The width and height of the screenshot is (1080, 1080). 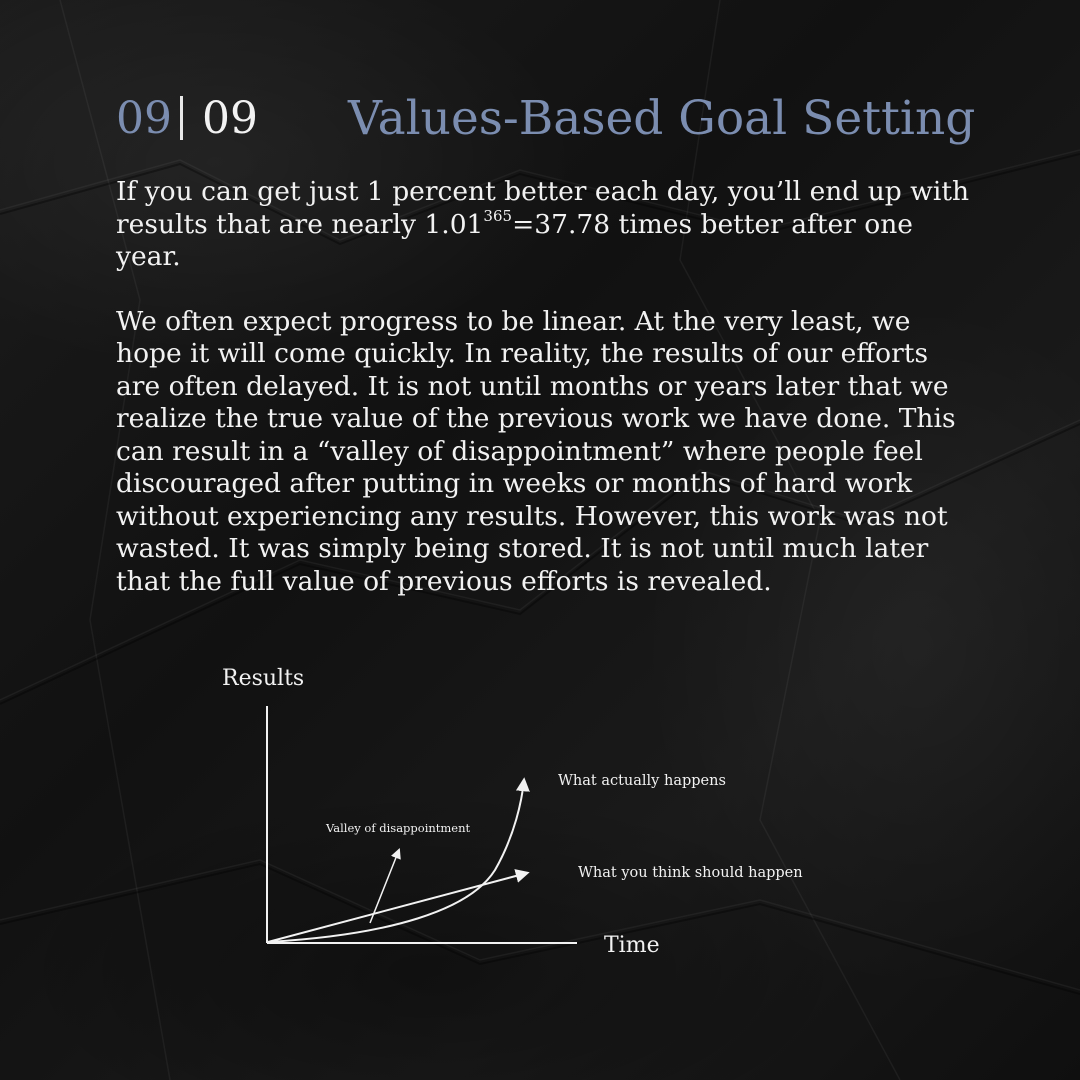 I want to click on paragraph-compounding-end: =37.78 times better after one year., so click(x=514, y=240).